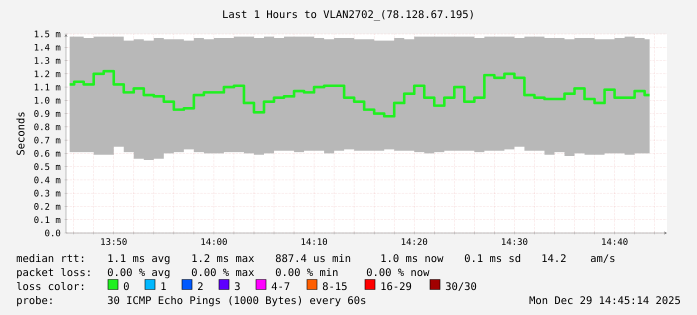 This screenshot has height=315, width=697. What do you see at coordinates (47, 113) in the screenshot?
I see `y-tick-label: 0.9 m` at bounding box center [47, 113].